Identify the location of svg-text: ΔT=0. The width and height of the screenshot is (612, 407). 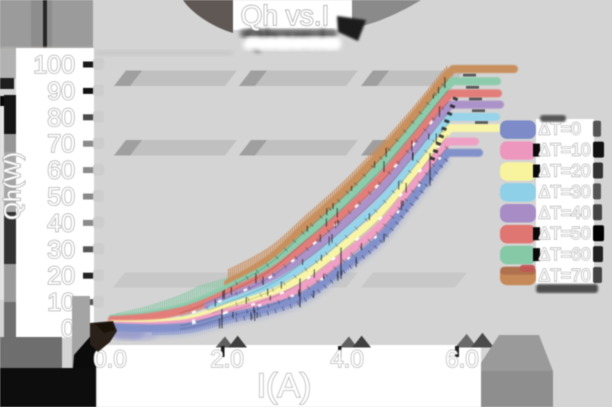
(560, 129).